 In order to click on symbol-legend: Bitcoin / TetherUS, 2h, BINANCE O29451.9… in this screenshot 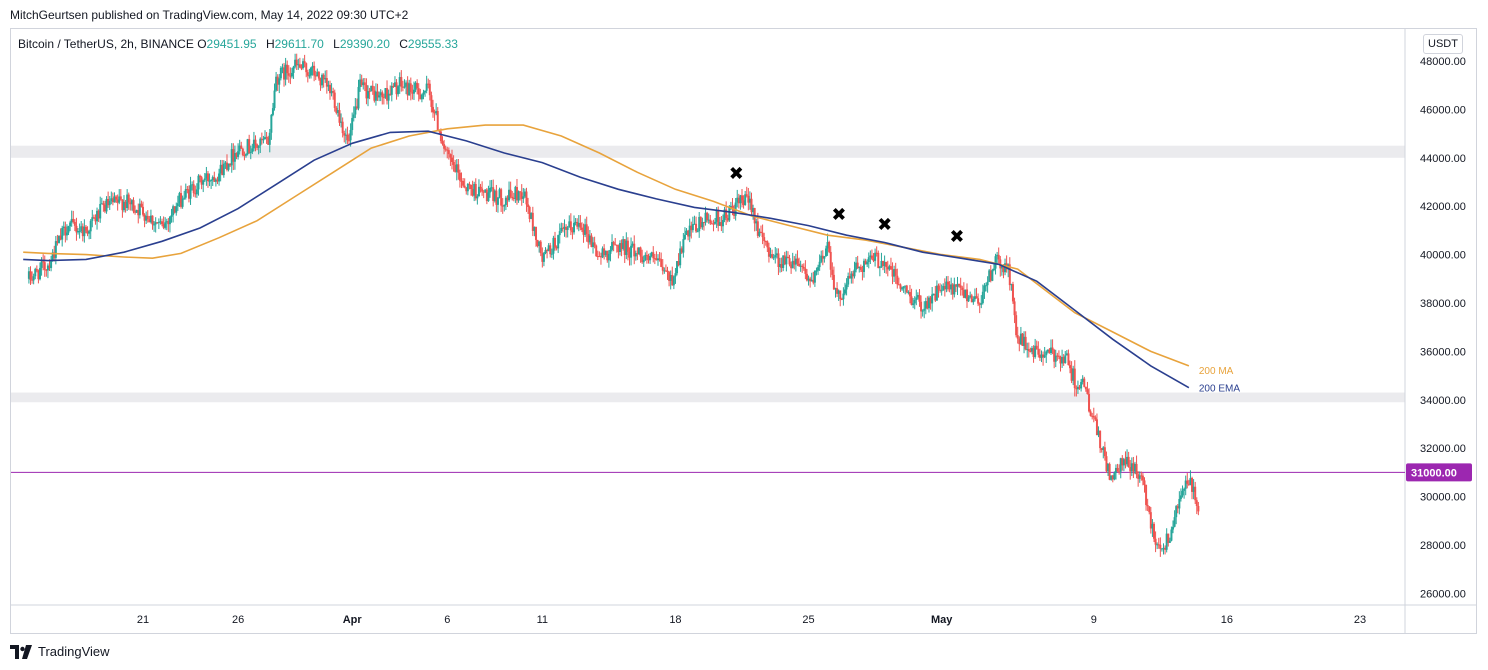, I will do `click(241, 44)`.